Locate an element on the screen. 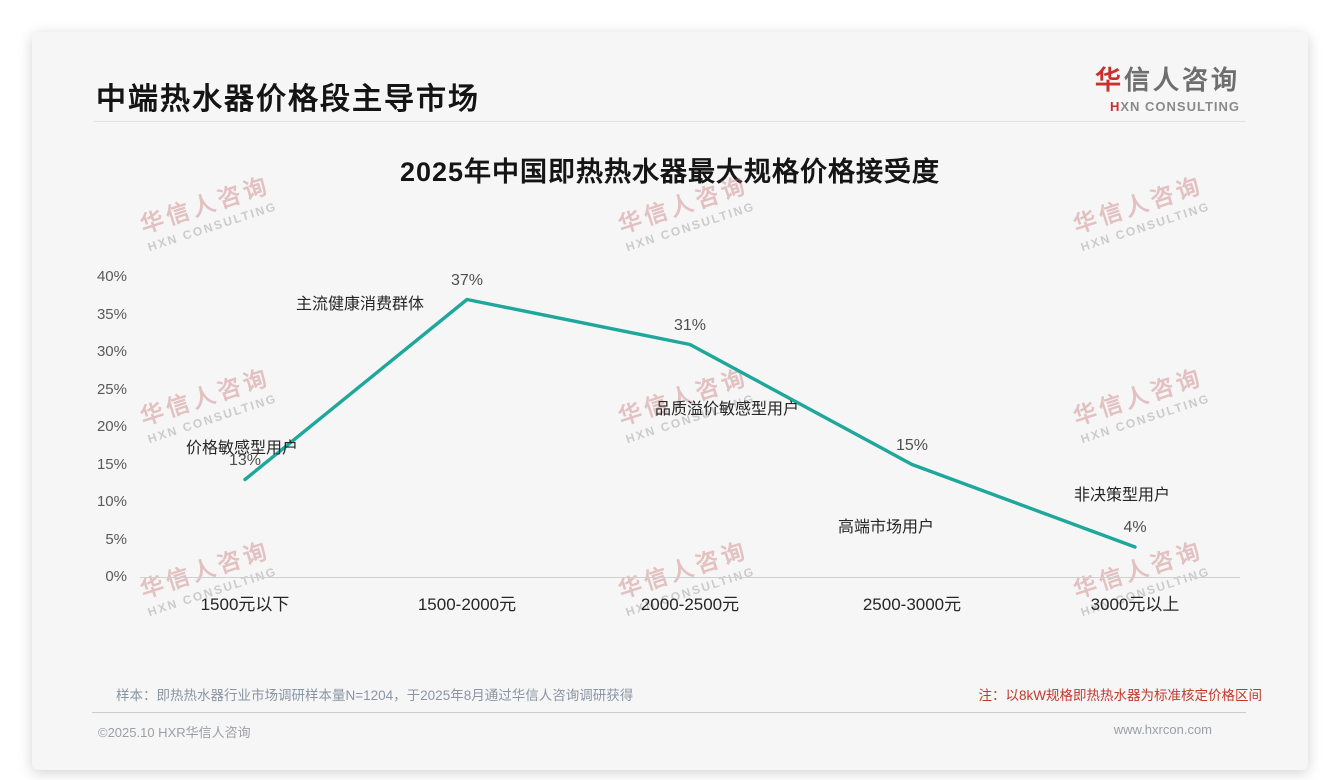  x-axis-category-label: 1500-2000元 is located at coordinates (467, 604).